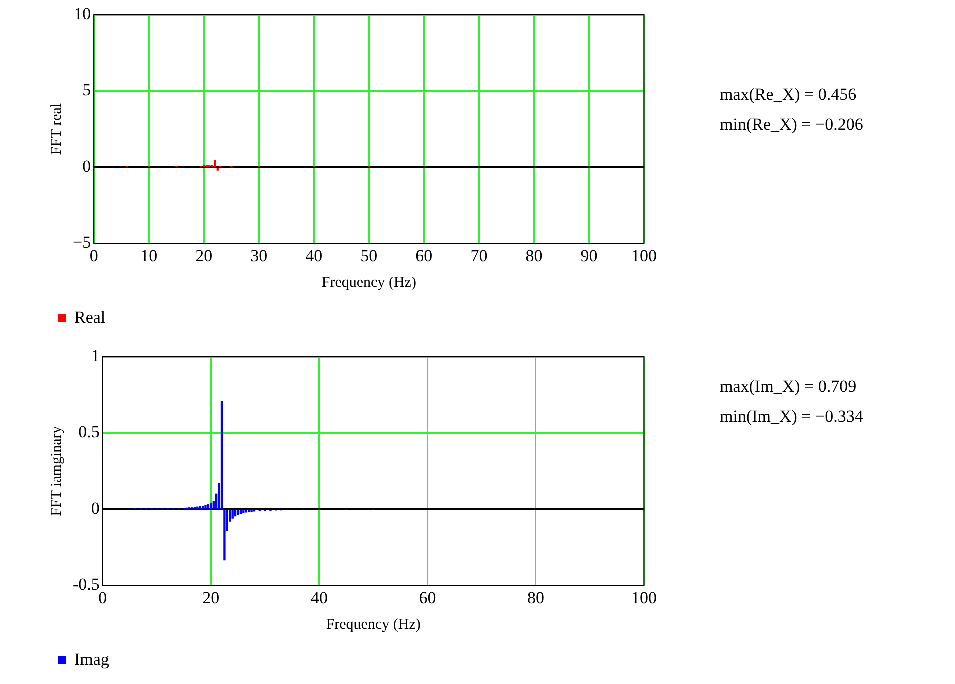 The width and height of the screenshot is (955, 684). Describe the element at coordinates (259, 256) in the screenshot. I see `x-tick-label: 30` at that location.